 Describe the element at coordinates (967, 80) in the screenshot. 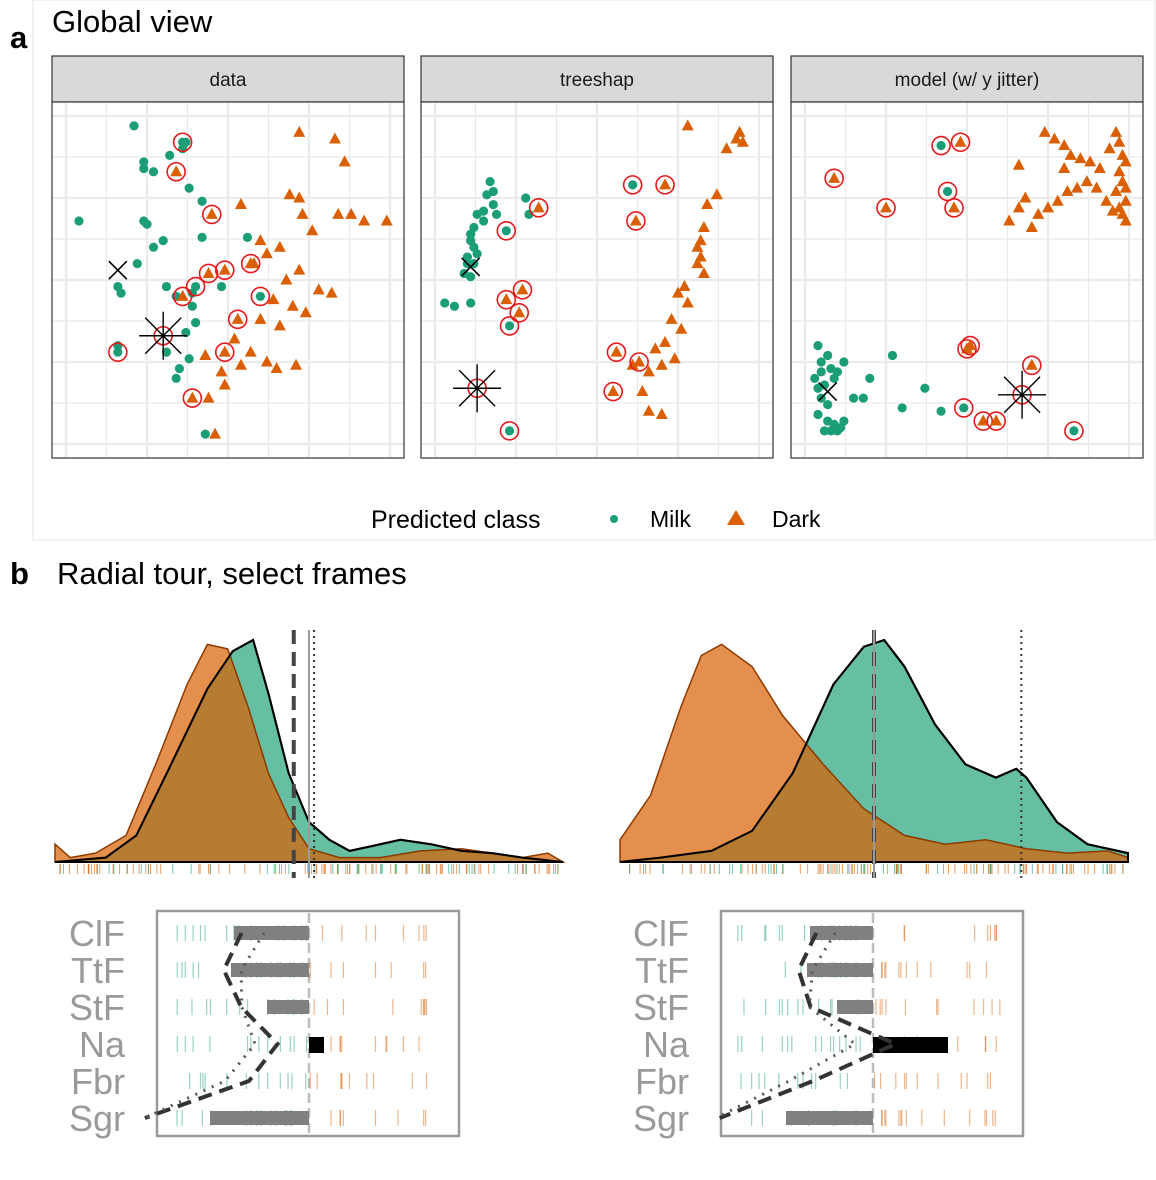

I see `facet-label-model: model (w/ y jitter)` at that location.